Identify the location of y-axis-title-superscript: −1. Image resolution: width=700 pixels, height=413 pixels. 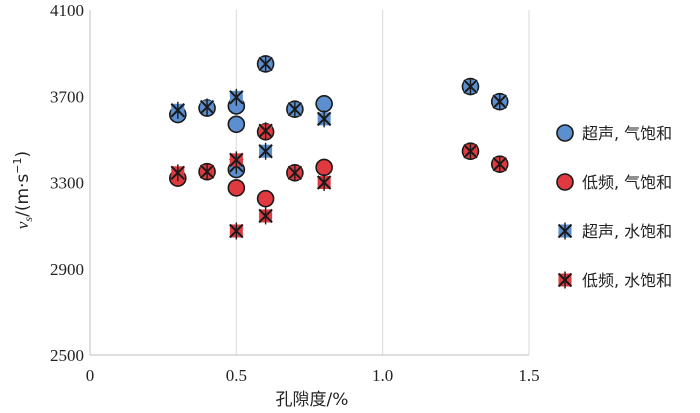
(17, 166).